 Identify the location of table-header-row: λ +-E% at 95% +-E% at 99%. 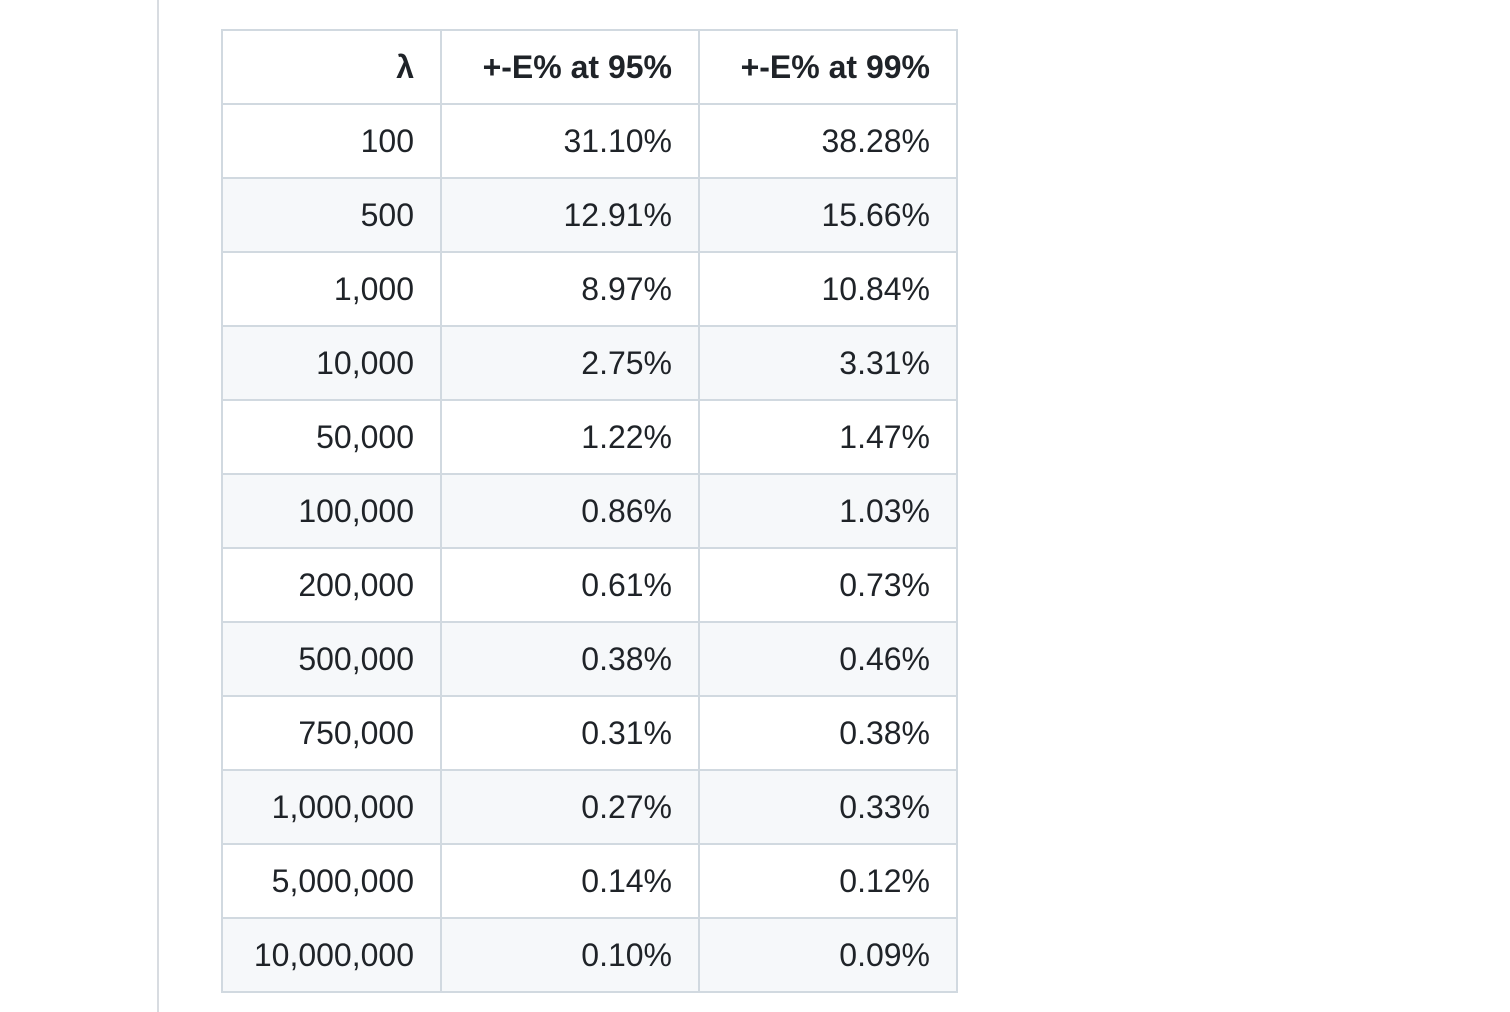
(589, 67).